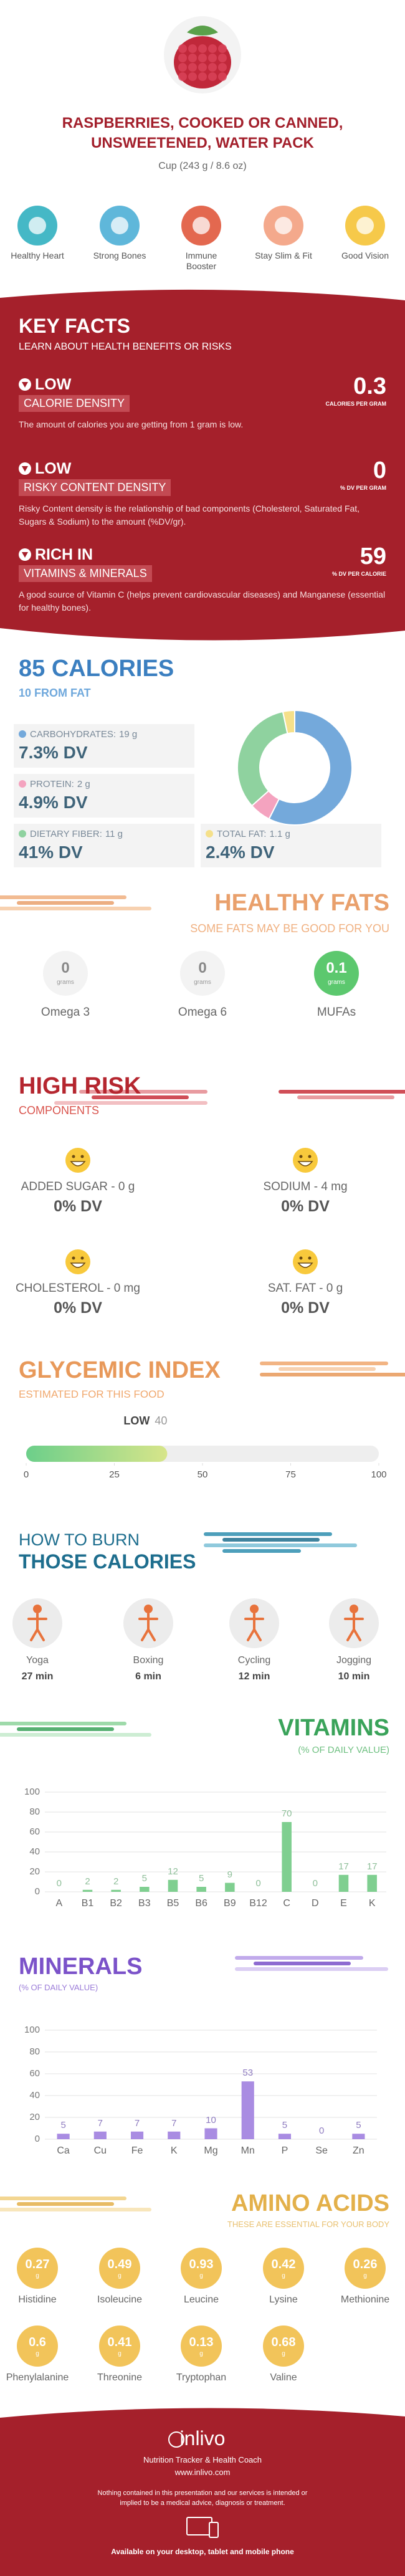 Image resolution: width=405 pixels, height=2576 pixels. What do you see at coordinates (240, 852) in the screenshot?
I see `nutrient-dv: 2.4% DV` at bounding box center [240, 852].